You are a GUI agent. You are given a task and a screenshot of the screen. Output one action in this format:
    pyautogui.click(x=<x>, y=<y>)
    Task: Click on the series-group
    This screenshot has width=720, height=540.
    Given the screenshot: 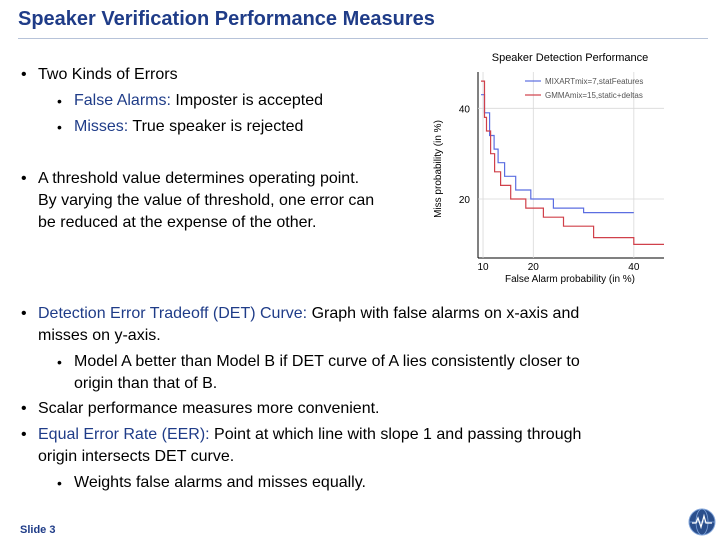 What is the action you would take?
    pyautogui.click(x=572, y=162)
    